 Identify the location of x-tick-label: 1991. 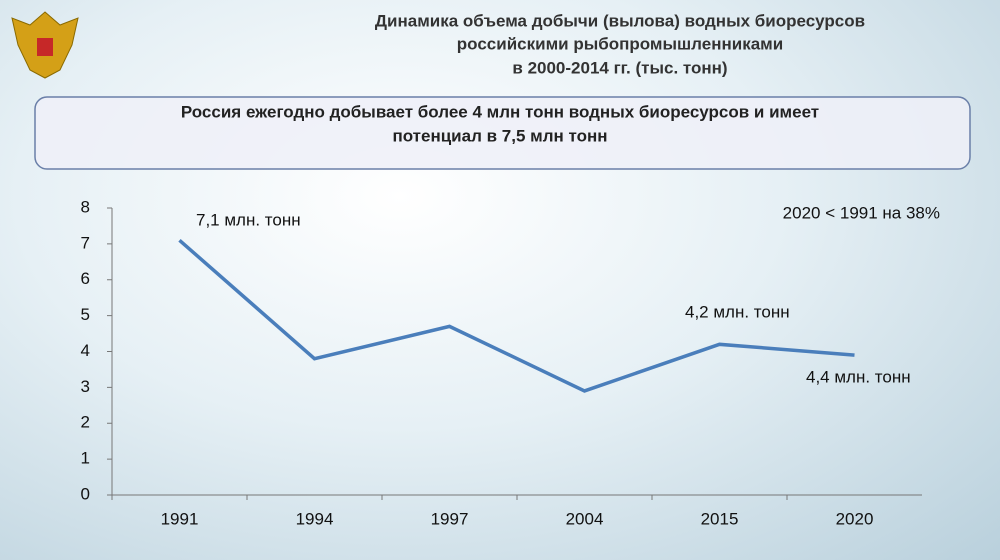
(180, 518).